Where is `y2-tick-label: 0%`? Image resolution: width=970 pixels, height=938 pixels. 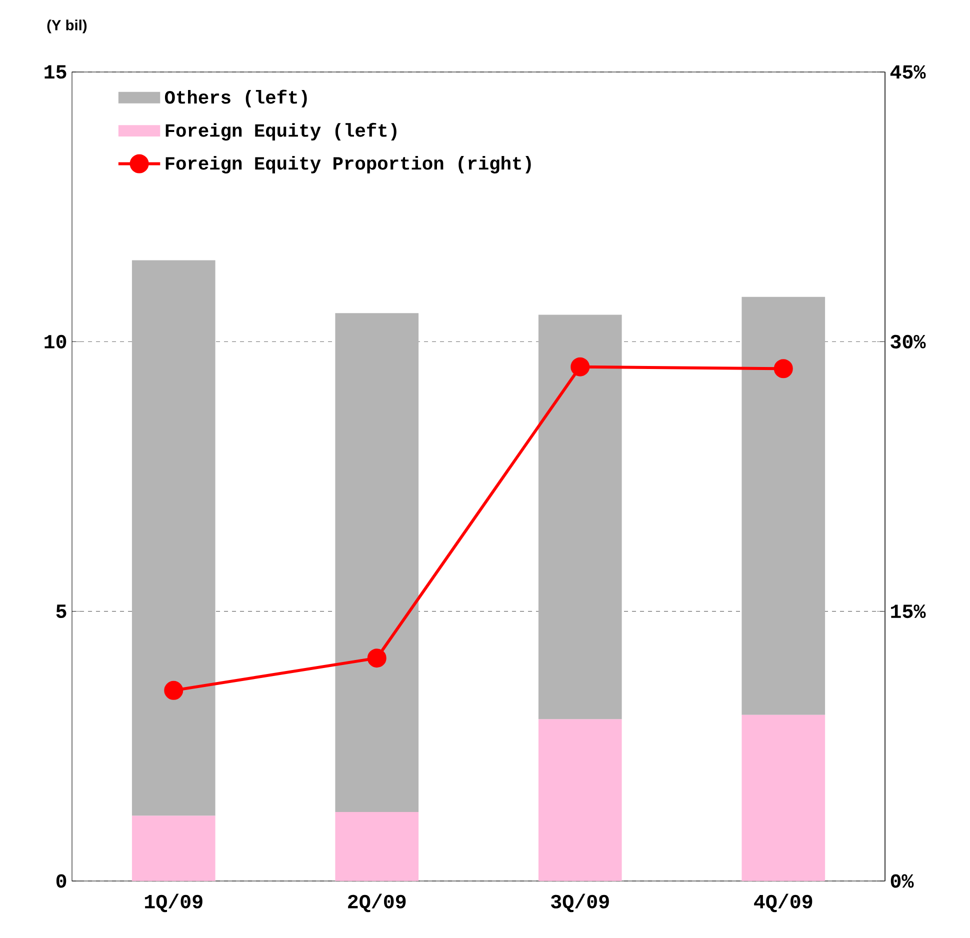
y2-tick-label: 0% is located at coordinates (902, 881).